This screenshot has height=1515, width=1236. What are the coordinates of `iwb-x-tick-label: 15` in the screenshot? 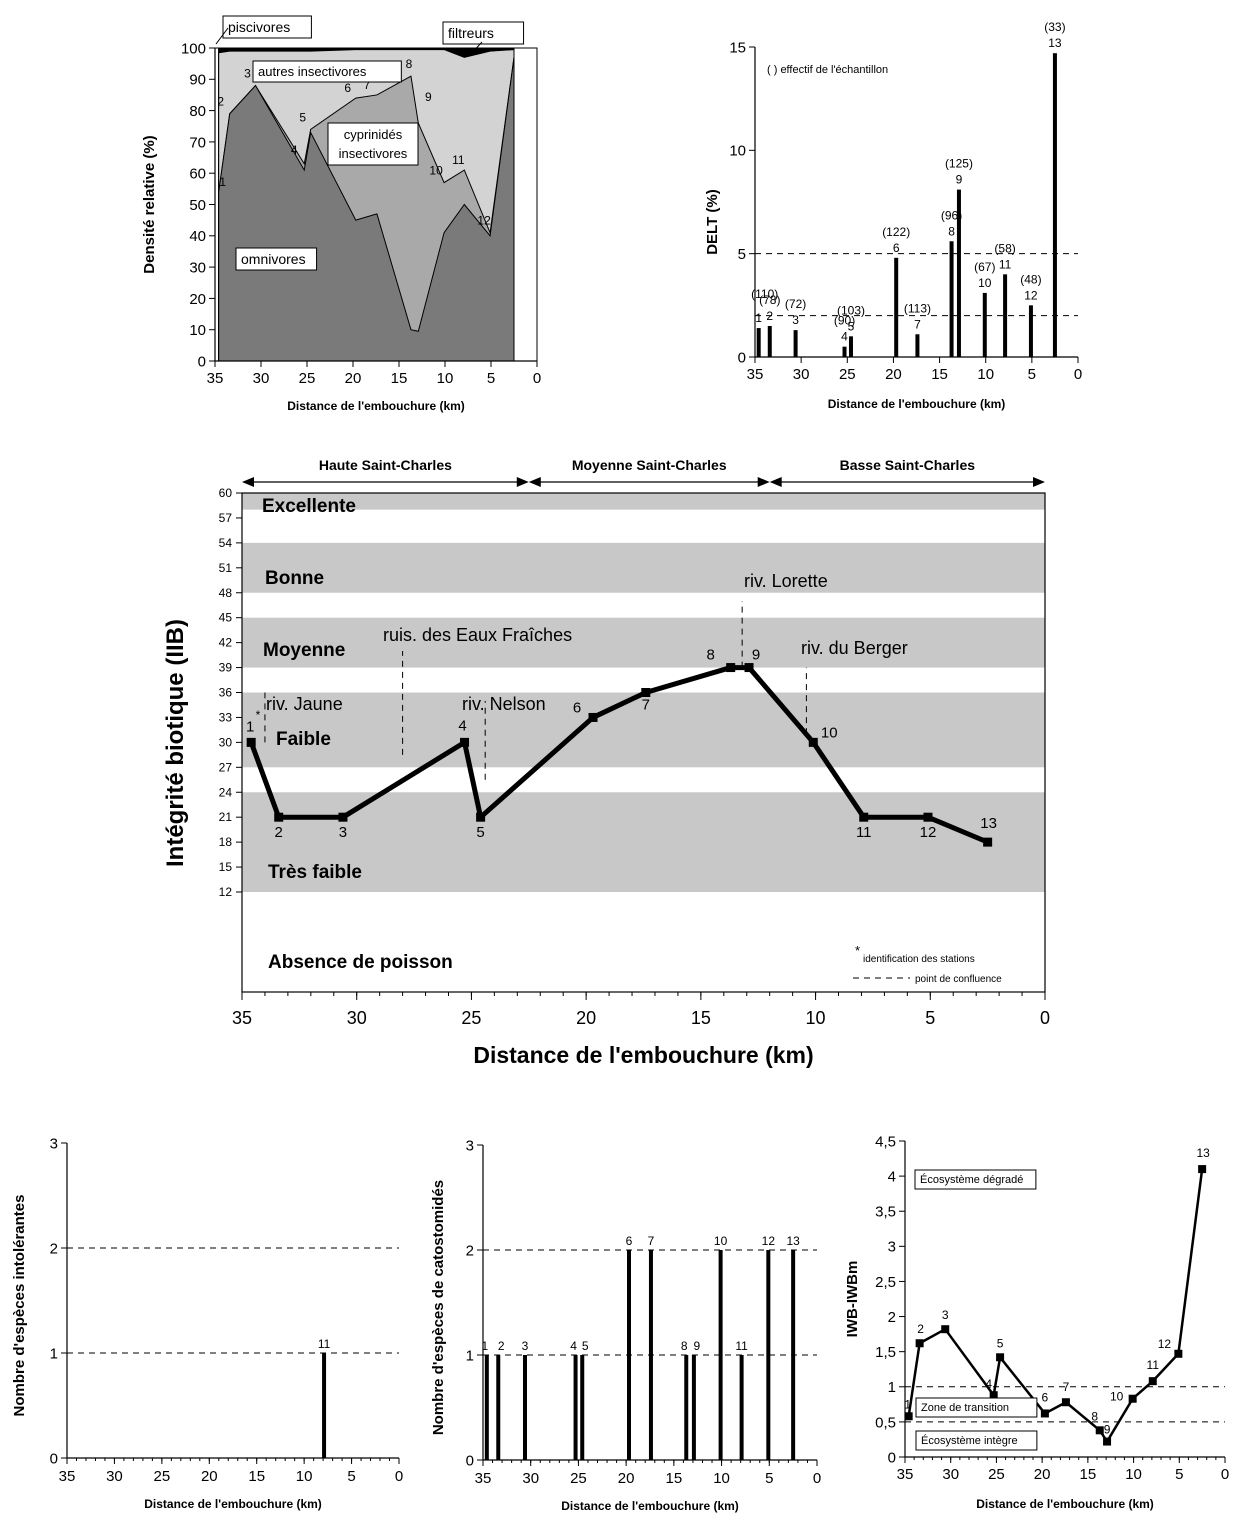 It's located at (1088, 1474).